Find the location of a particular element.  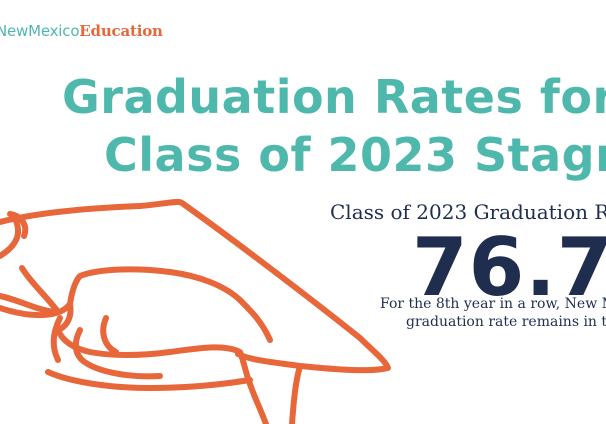

stat-label: Class of 2023 Graduation Rate is located at coordinates (468, 212).